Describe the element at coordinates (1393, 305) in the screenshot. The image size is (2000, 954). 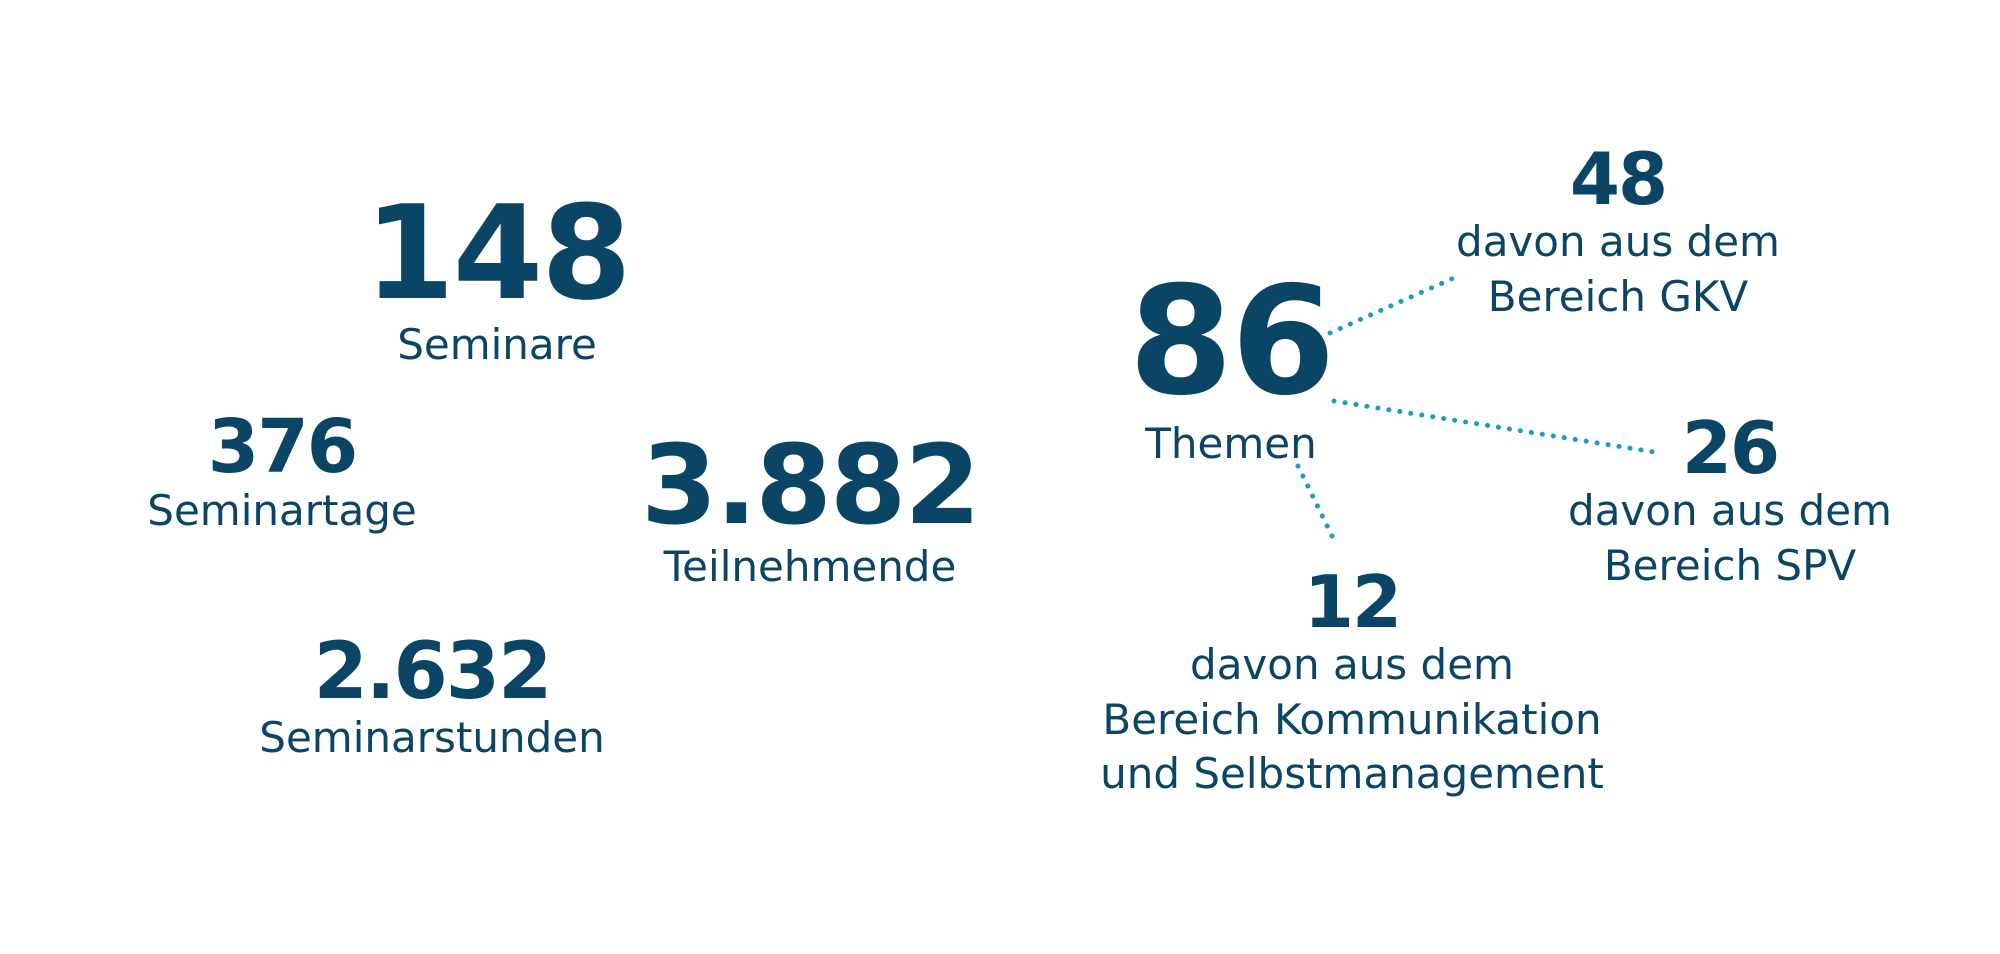
I see `connector-gkv` at that location.